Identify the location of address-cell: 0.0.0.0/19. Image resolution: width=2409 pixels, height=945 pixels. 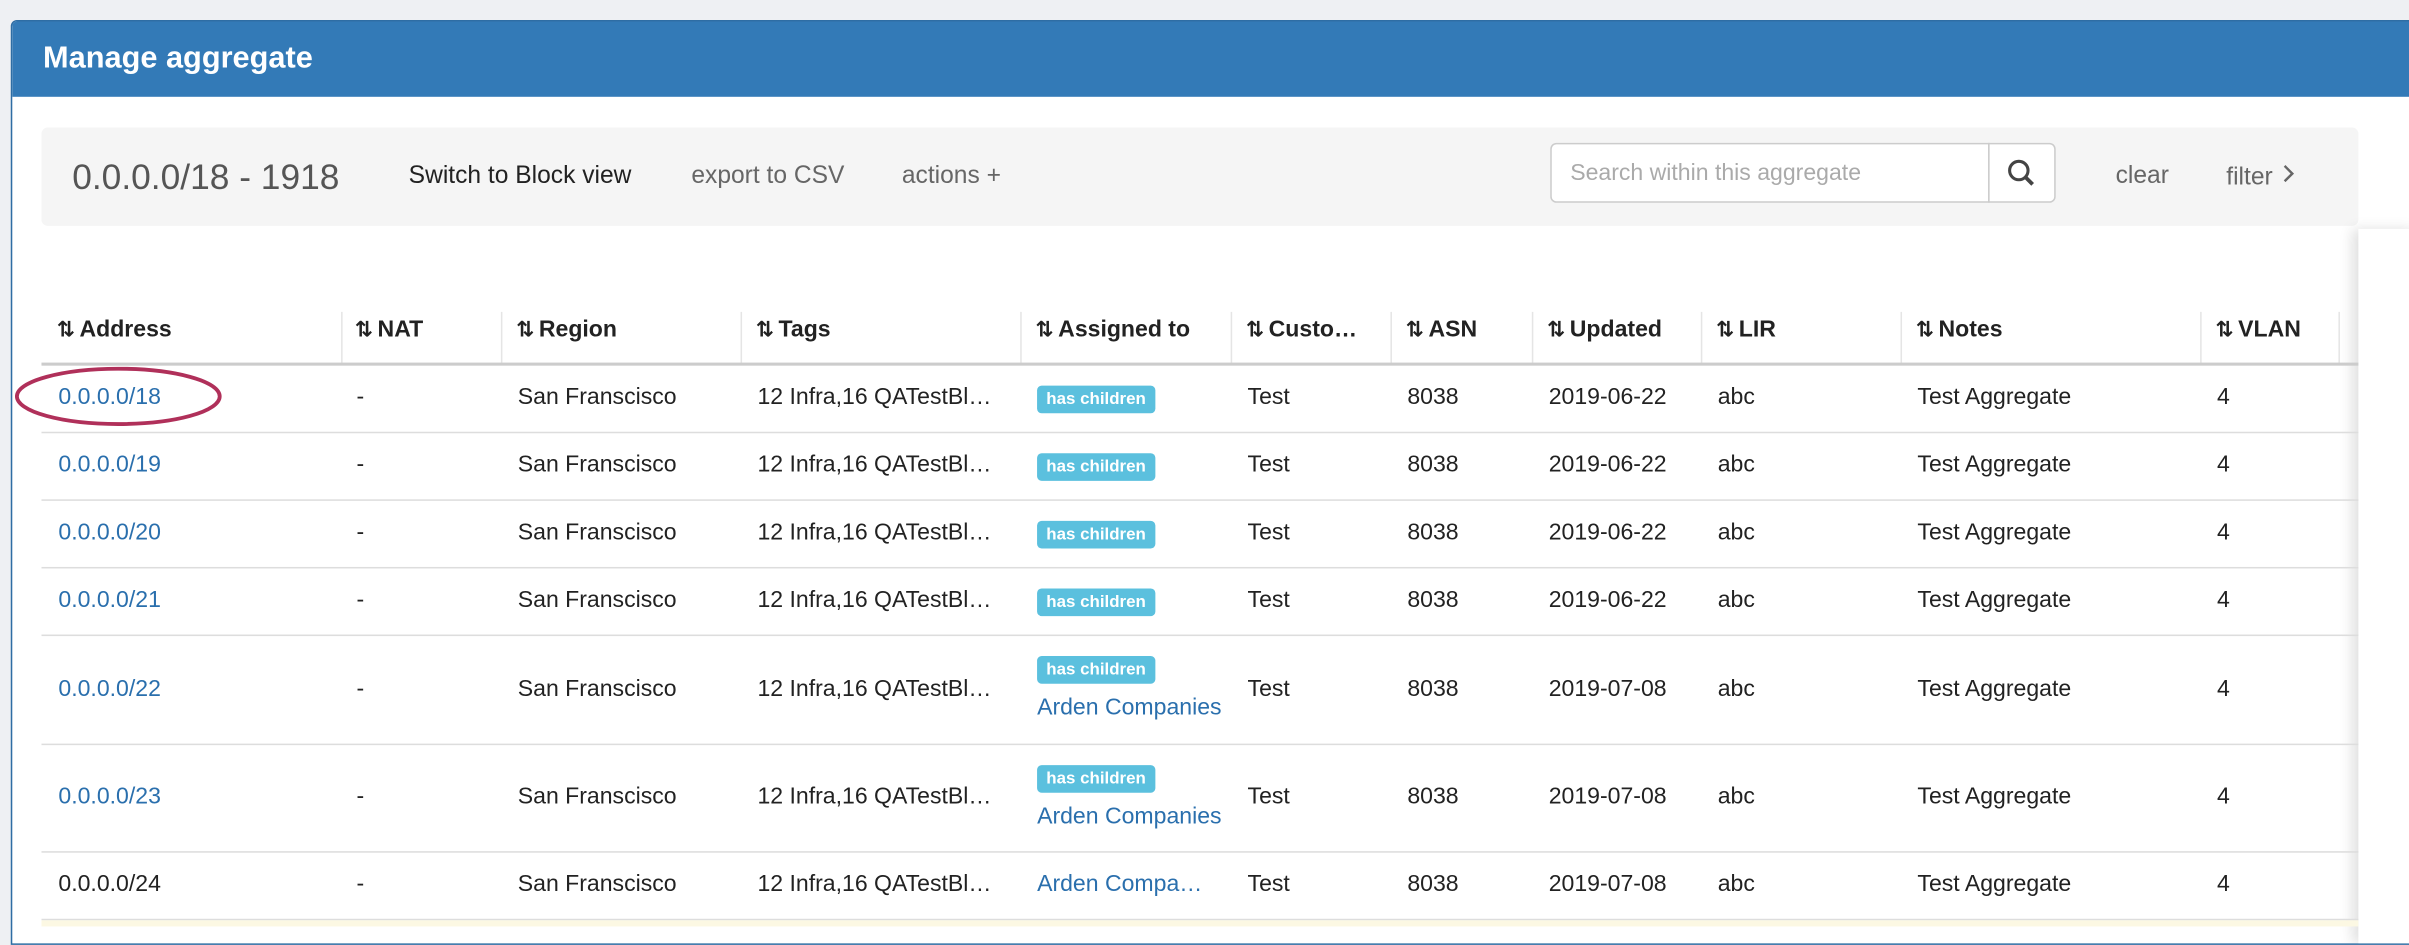
(109, 464).